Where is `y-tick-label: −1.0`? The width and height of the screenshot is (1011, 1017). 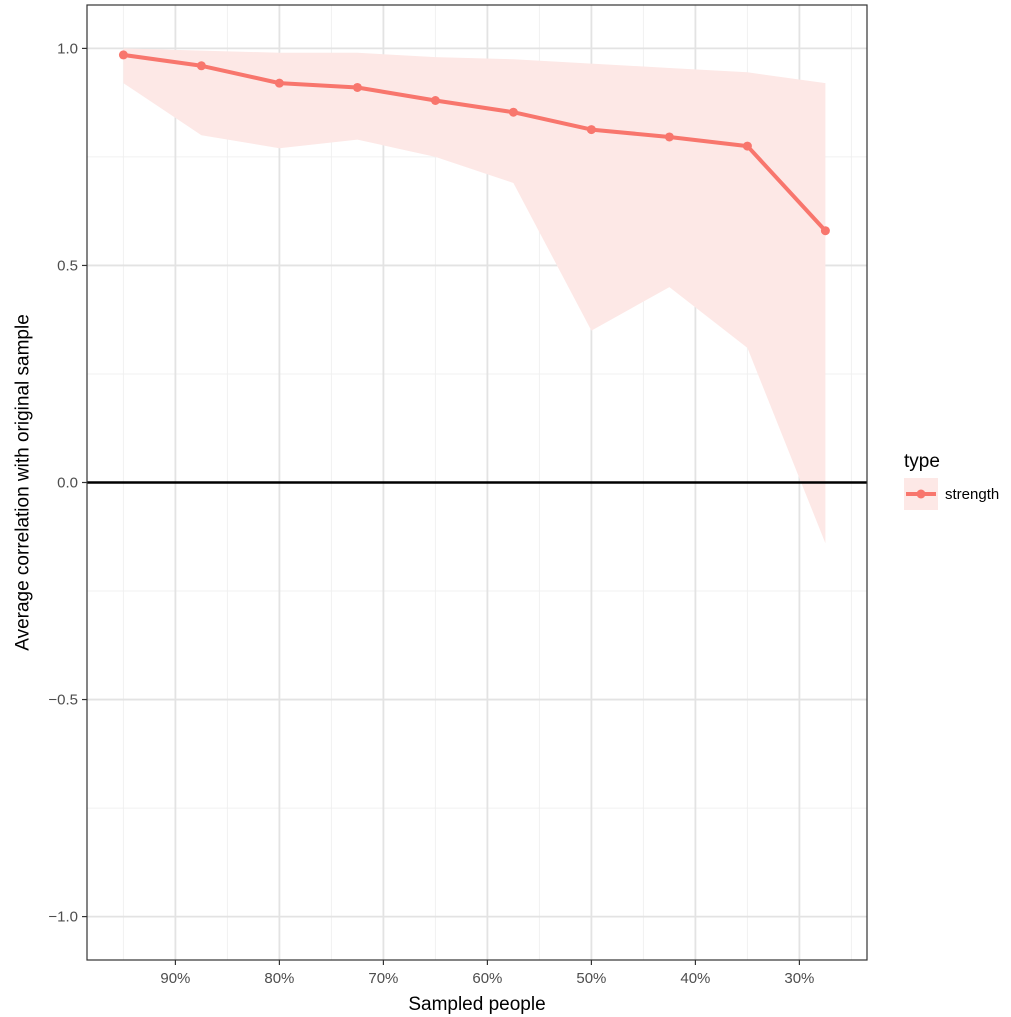 y-tick-label: −1.0 is located at coordinates (63, 917).